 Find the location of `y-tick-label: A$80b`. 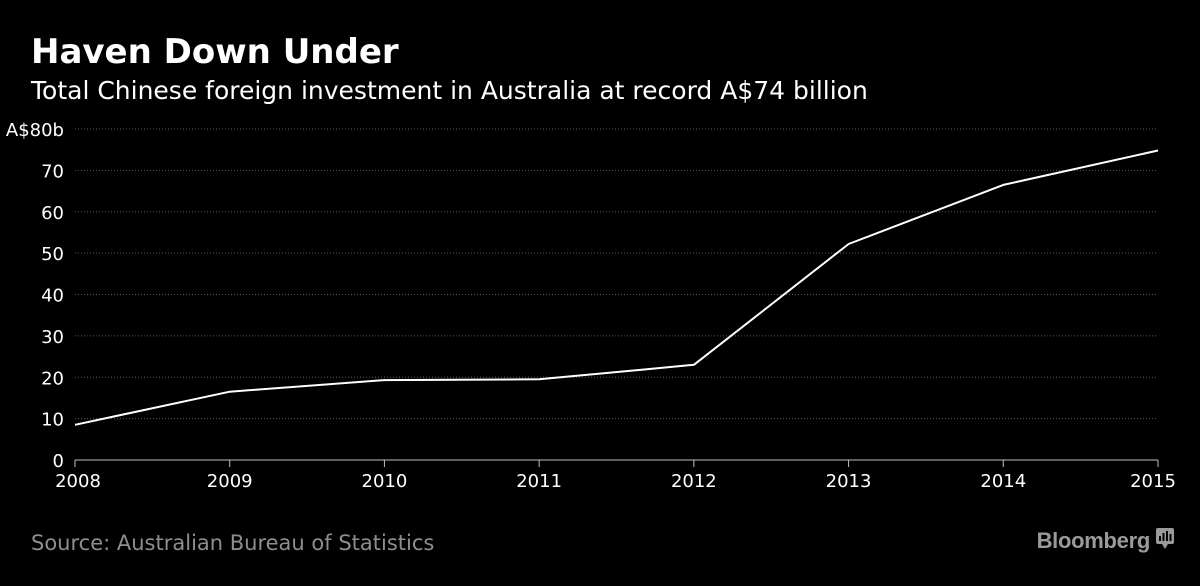

y-tick-label: A$80b is located at coordinates (35, 130).